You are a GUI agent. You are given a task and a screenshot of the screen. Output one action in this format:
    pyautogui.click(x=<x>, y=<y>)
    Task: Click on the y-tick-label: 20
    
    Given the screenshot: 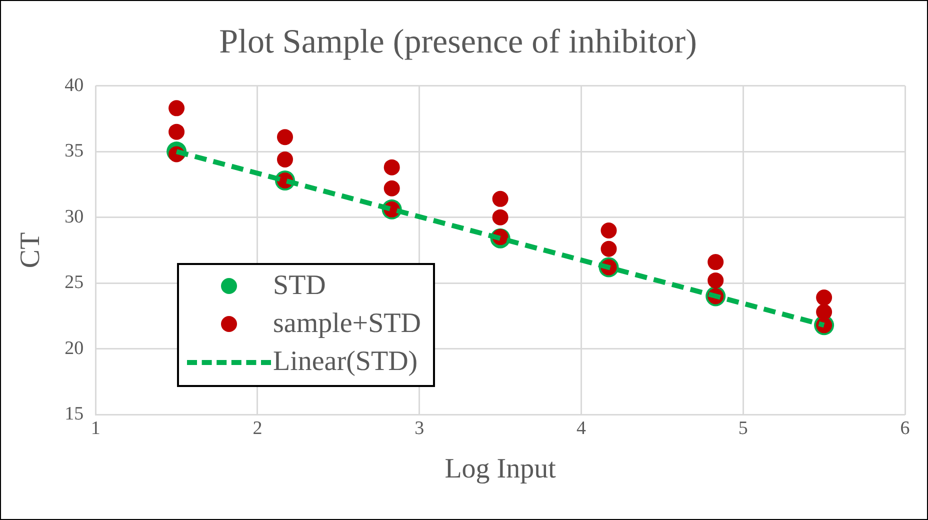 What is the action you would take?
    pyautogui.click(x=74, y=348)
    